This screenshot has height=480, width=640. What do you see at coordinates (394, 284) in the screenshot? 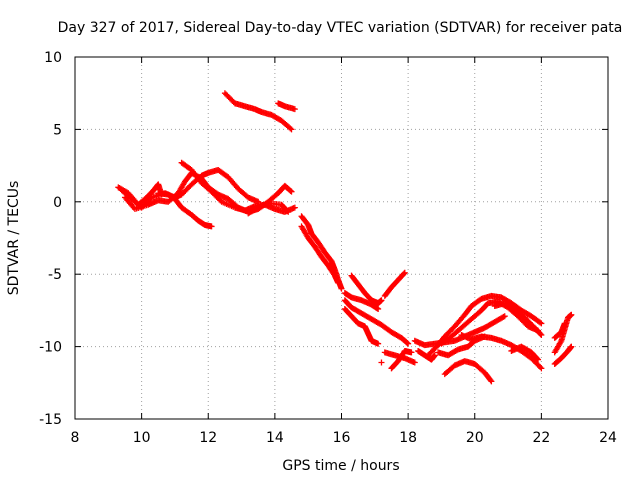
I see `series-track-o` at bounding box center [394, 284].